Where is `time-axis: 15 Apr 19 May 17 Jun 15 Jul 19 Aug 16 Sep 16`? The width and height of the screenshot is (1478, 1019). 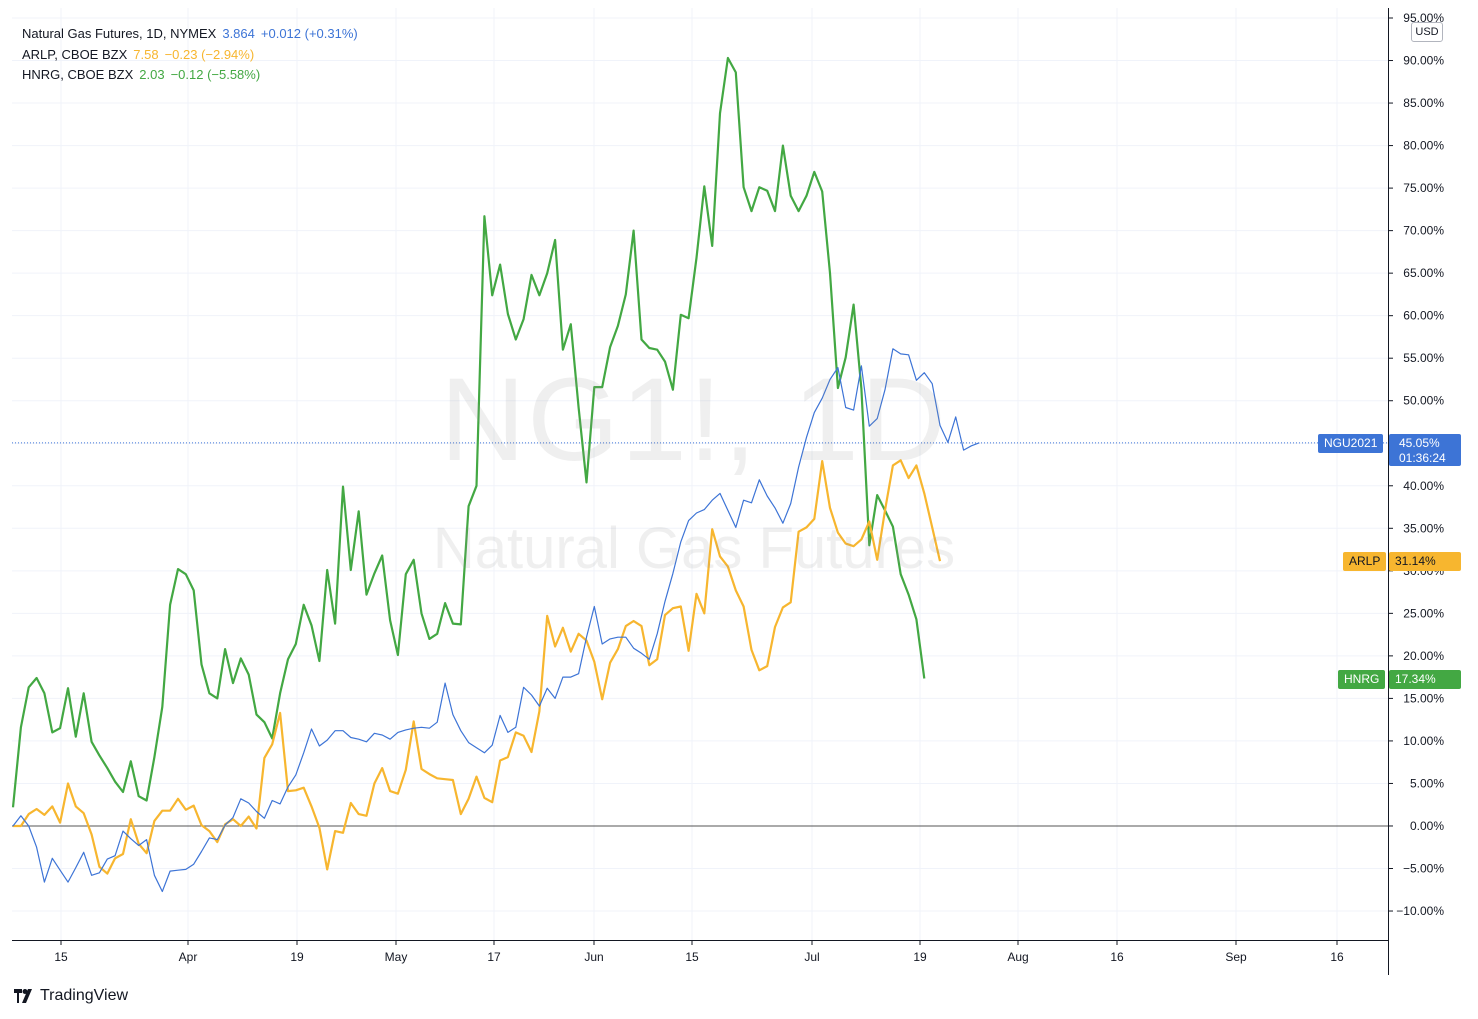 time-axis: 15 Apr 19 May 17 Jun 15 Jul 19 Aug 16 Sep 16 is located at coordinates (699, 952).